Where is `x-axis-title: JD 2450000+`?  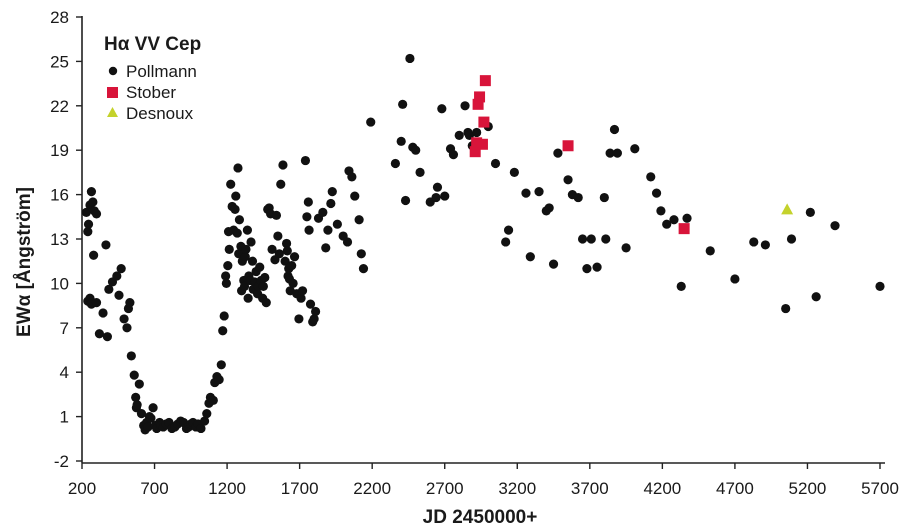
x-axis-title: JD 2450000+ is located at coordinates (480, 517).